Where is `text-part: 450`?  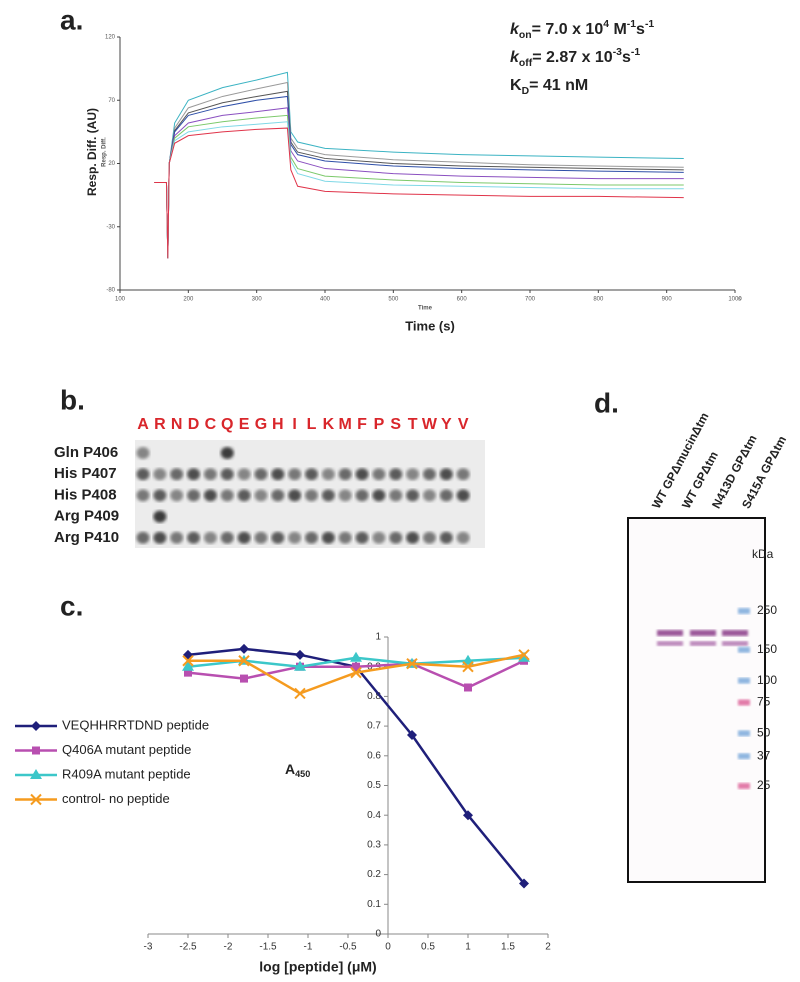 text-part: 450 is located at coordinates (302, 774).